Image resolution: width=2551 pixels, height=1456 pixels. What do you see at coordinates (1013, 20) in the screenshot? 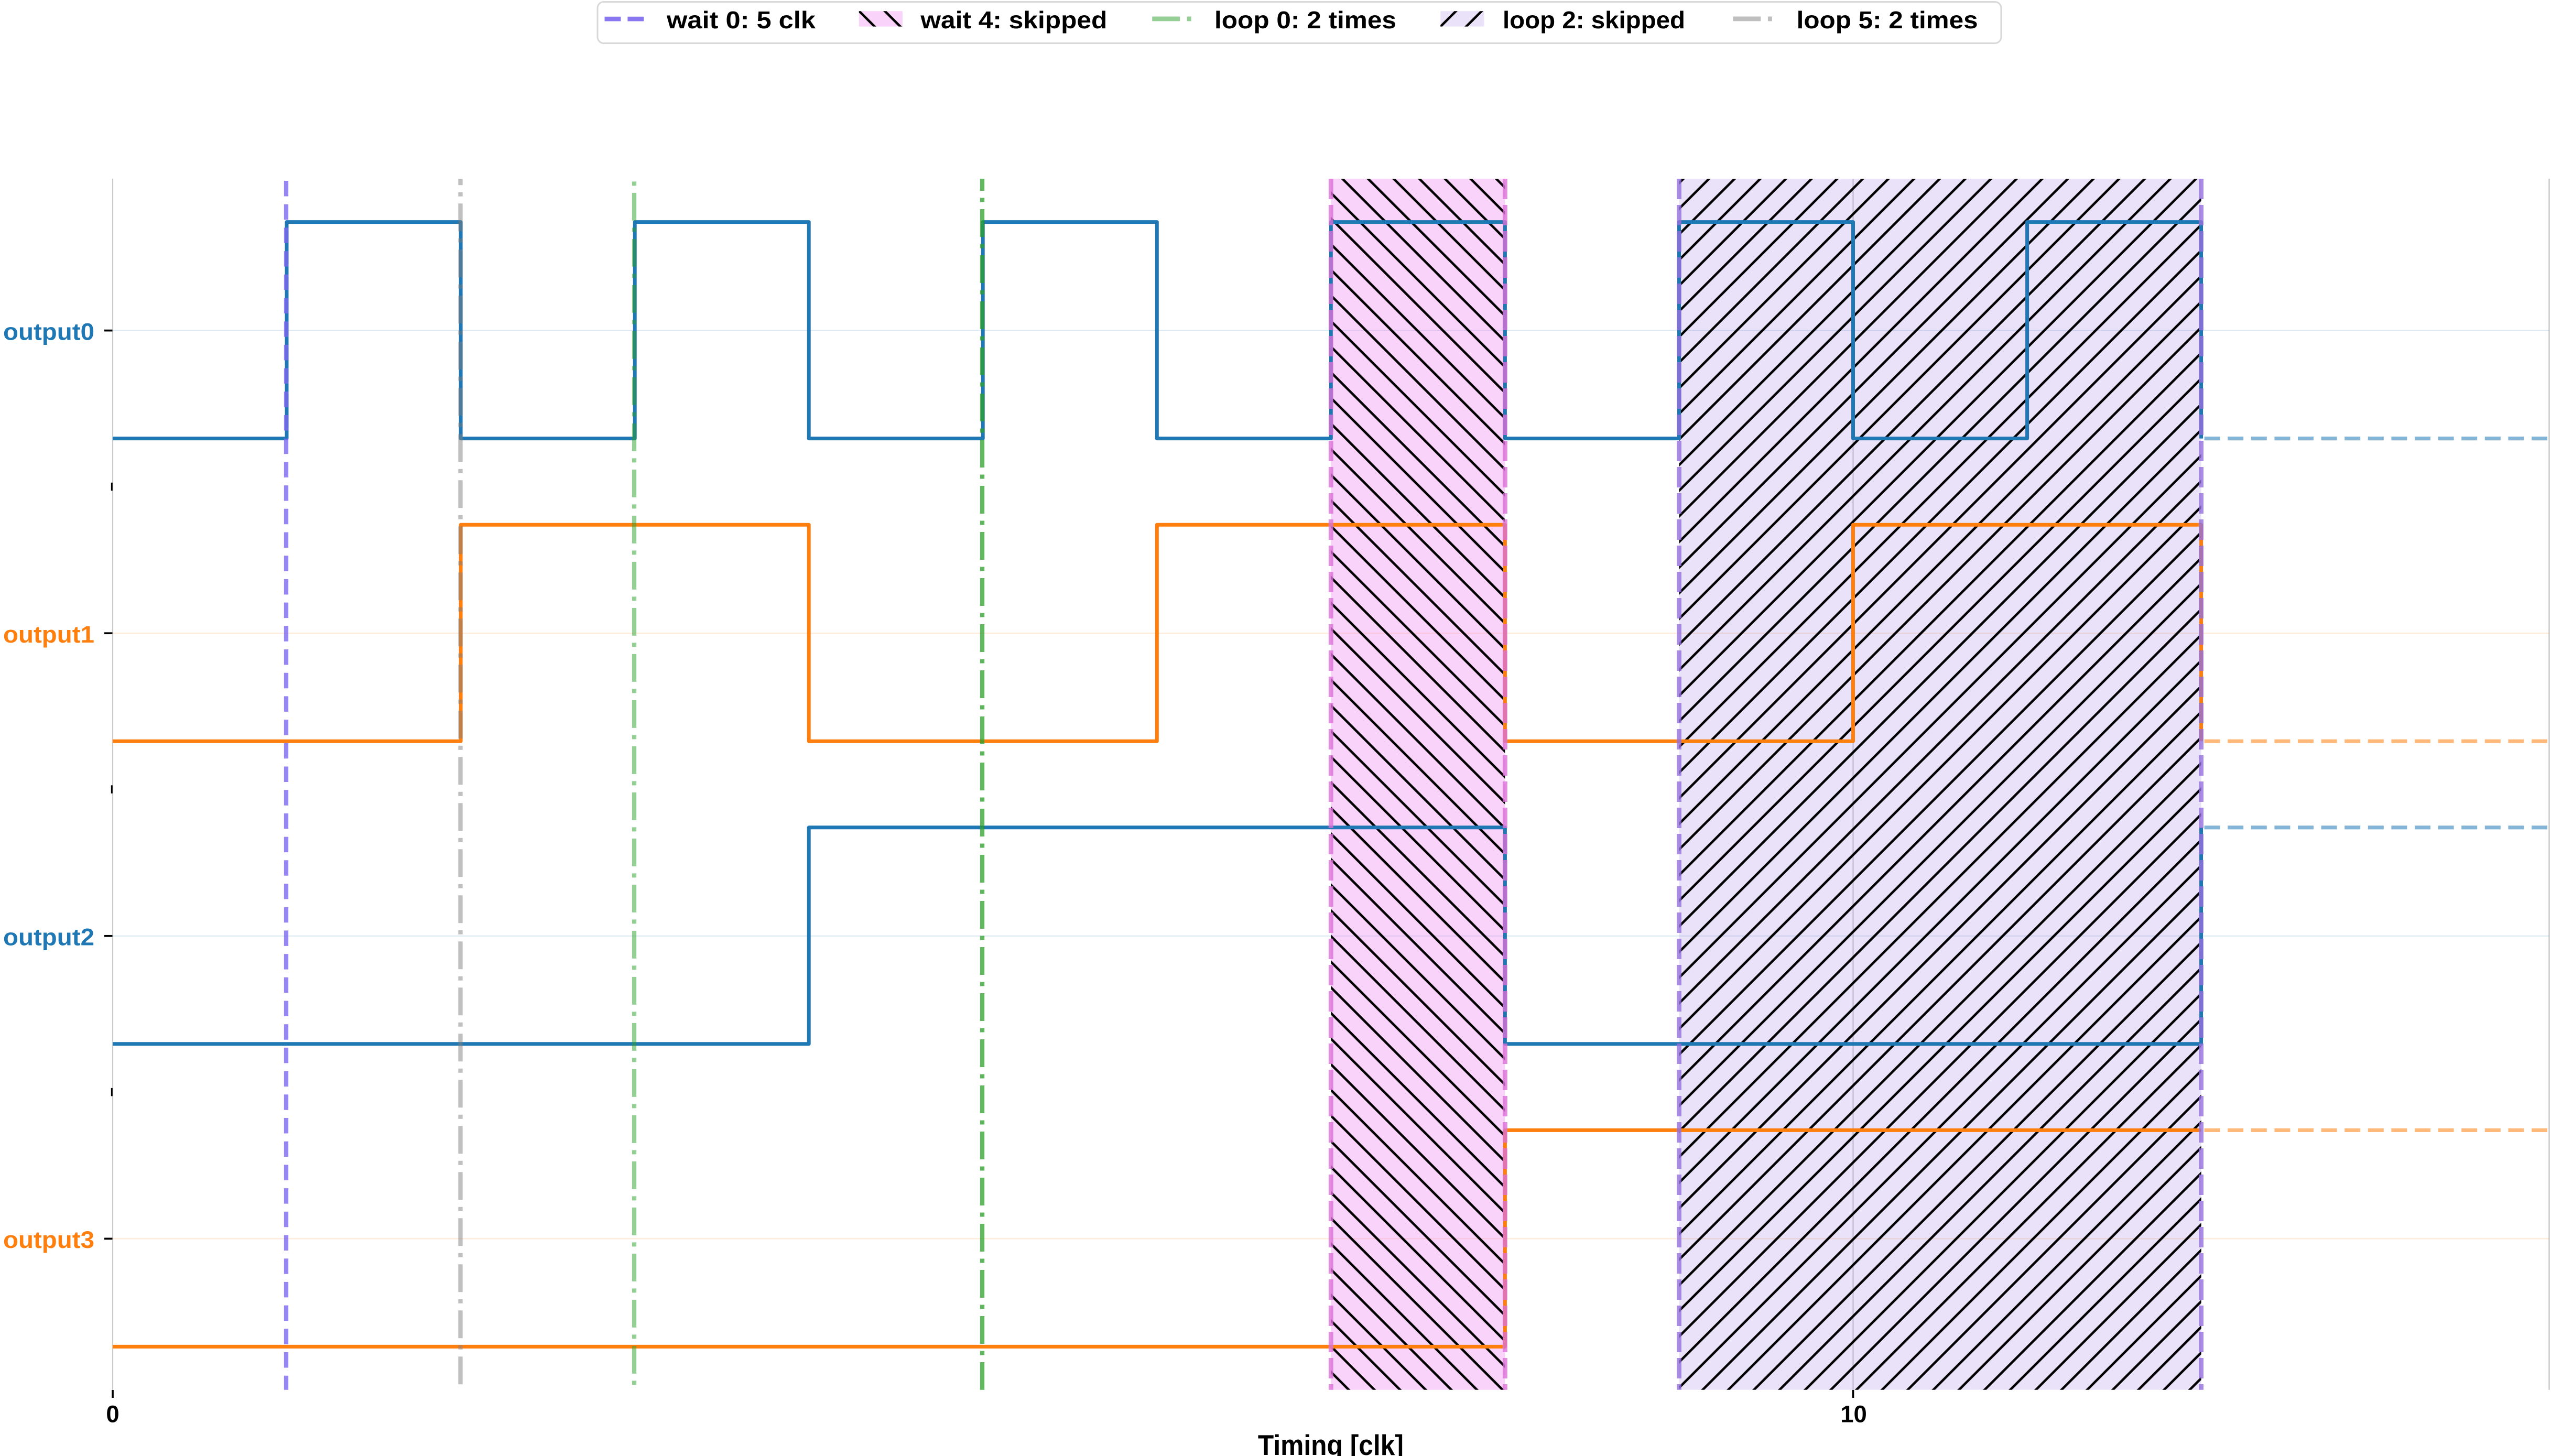
I see `svg-text: wait 4: skipped` at bounding box center [1013, 20].